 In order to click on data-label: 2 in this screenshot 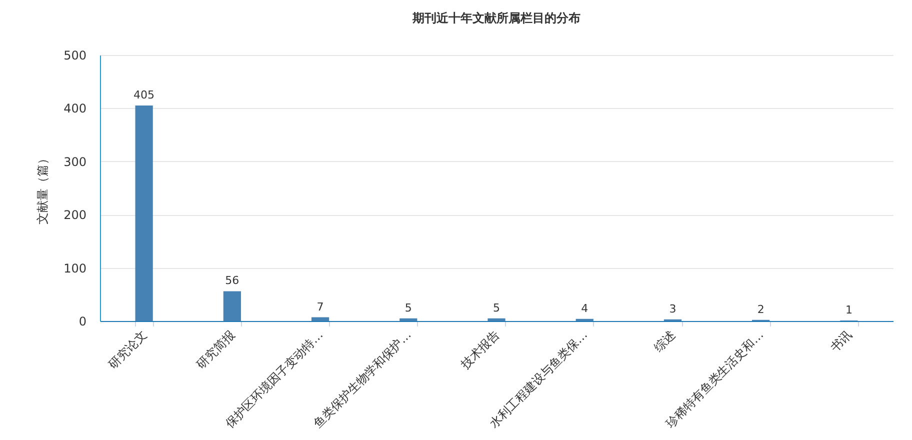, I will do `click(760, 309)`.